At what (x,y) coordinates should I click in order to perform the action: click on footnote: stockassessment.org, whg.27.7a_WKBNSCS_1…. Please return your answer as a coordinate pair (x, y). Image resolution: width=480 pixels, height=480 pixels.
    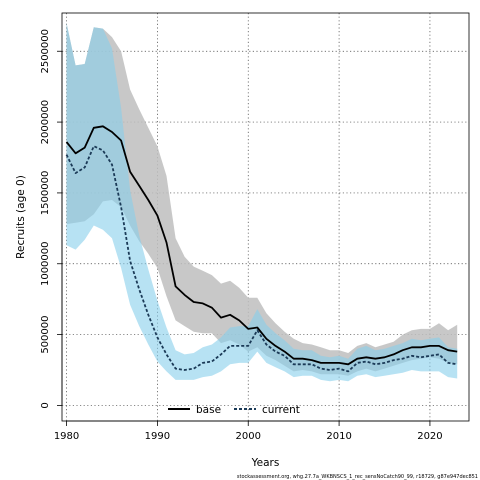
    Looking at the image, I should click on (357, 477).